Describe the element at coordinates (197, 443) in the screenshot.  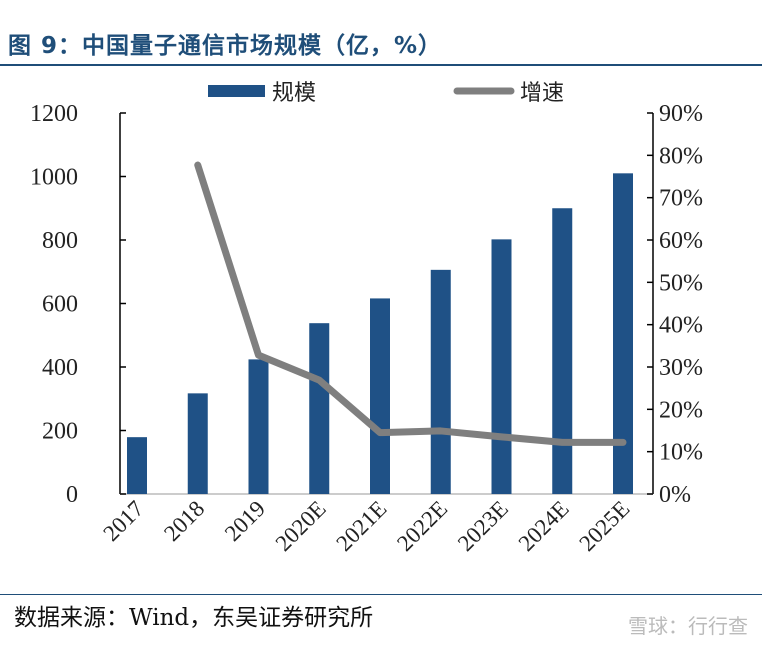
I see `bar-2018` at that location.